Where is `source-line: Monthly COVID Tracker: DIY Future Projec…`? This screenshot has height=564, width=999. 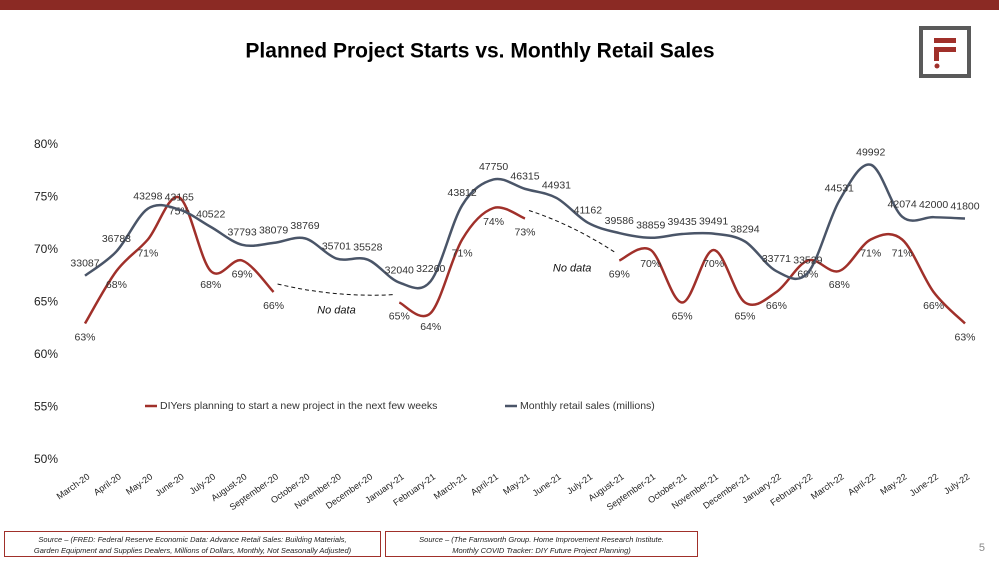
source-line: Monthly COVID Tracker: DIY Future Projec… is located at coordinates (541, 550).